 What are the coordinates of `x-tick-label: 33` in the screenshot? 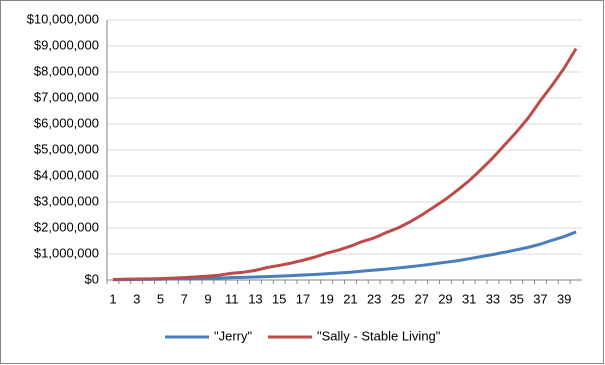 It's located at (493, 298).